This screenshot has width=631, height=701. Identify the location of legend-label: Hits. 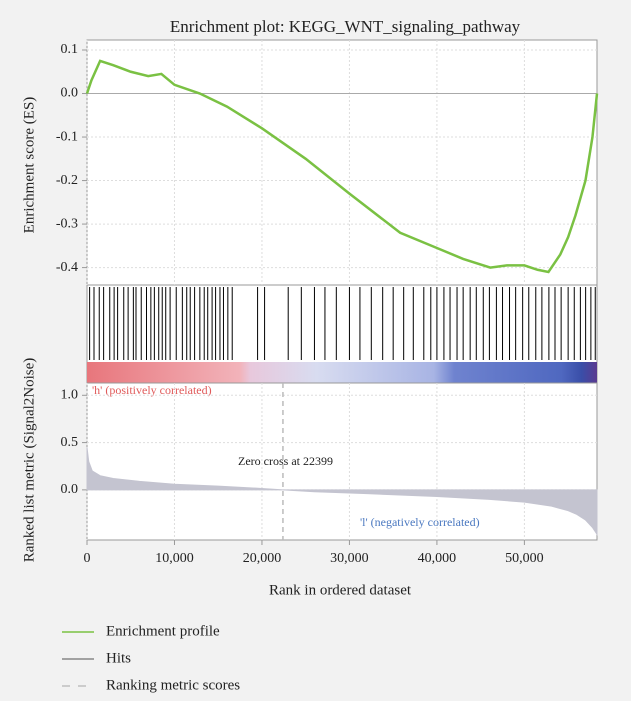
(118, 658).